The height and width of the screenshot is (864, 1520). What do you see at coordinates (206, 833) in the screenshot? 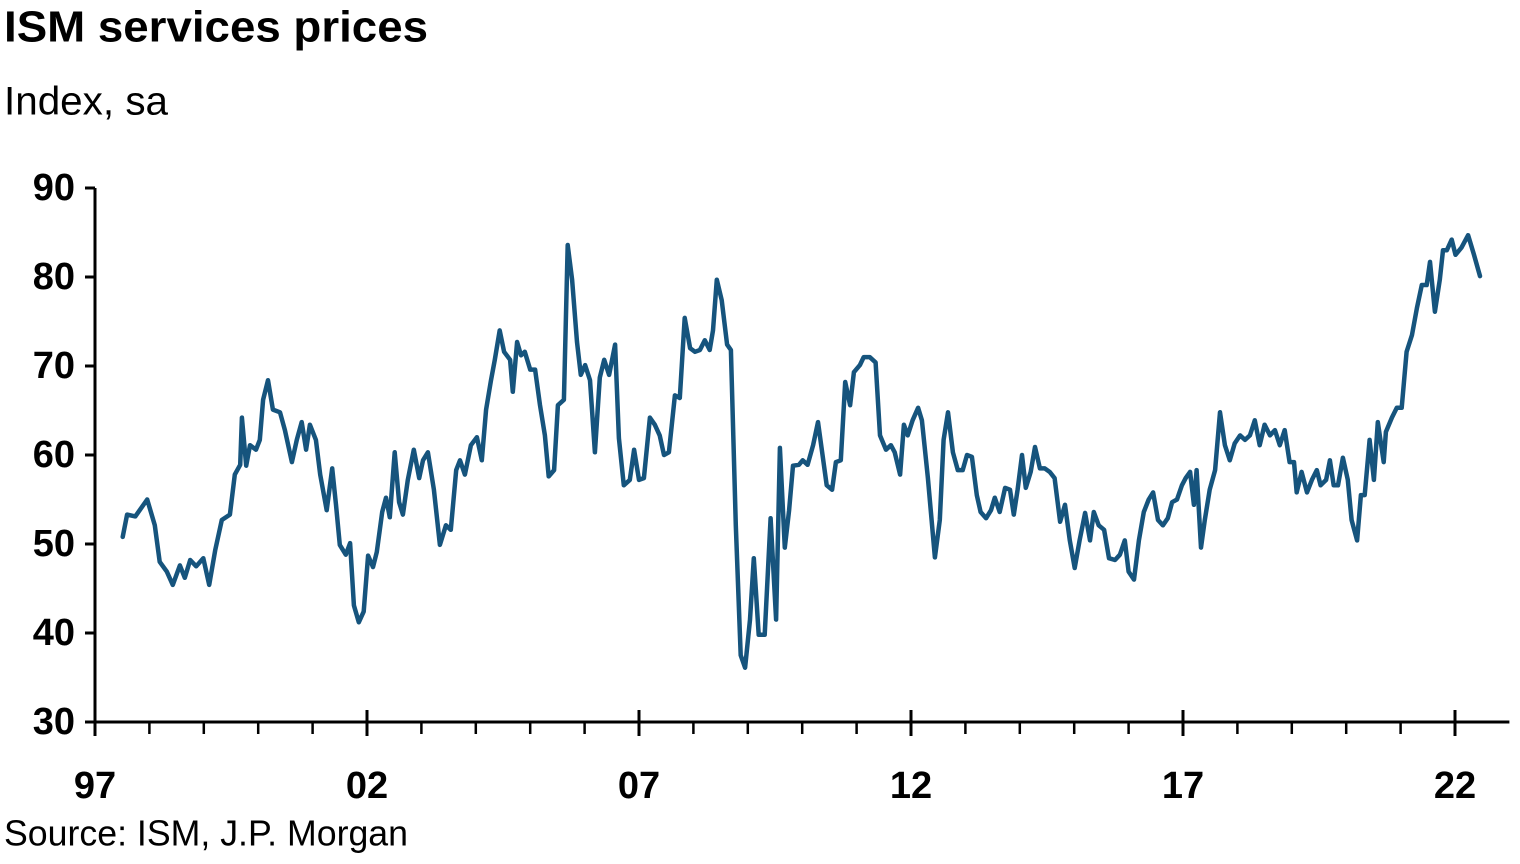
I see `source-note: Source: ISM, J.P. Morgan` at bounding box center [206, 833].